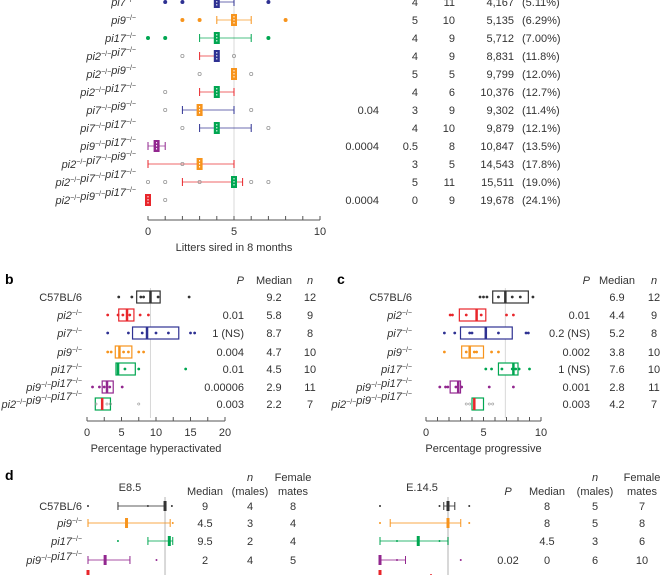 This screenshot has height=575, width=662. What do you see at coordinates (87, 433) in the screenshot?
I see `x-tick-label: 0` at bounding box center [87, 433].